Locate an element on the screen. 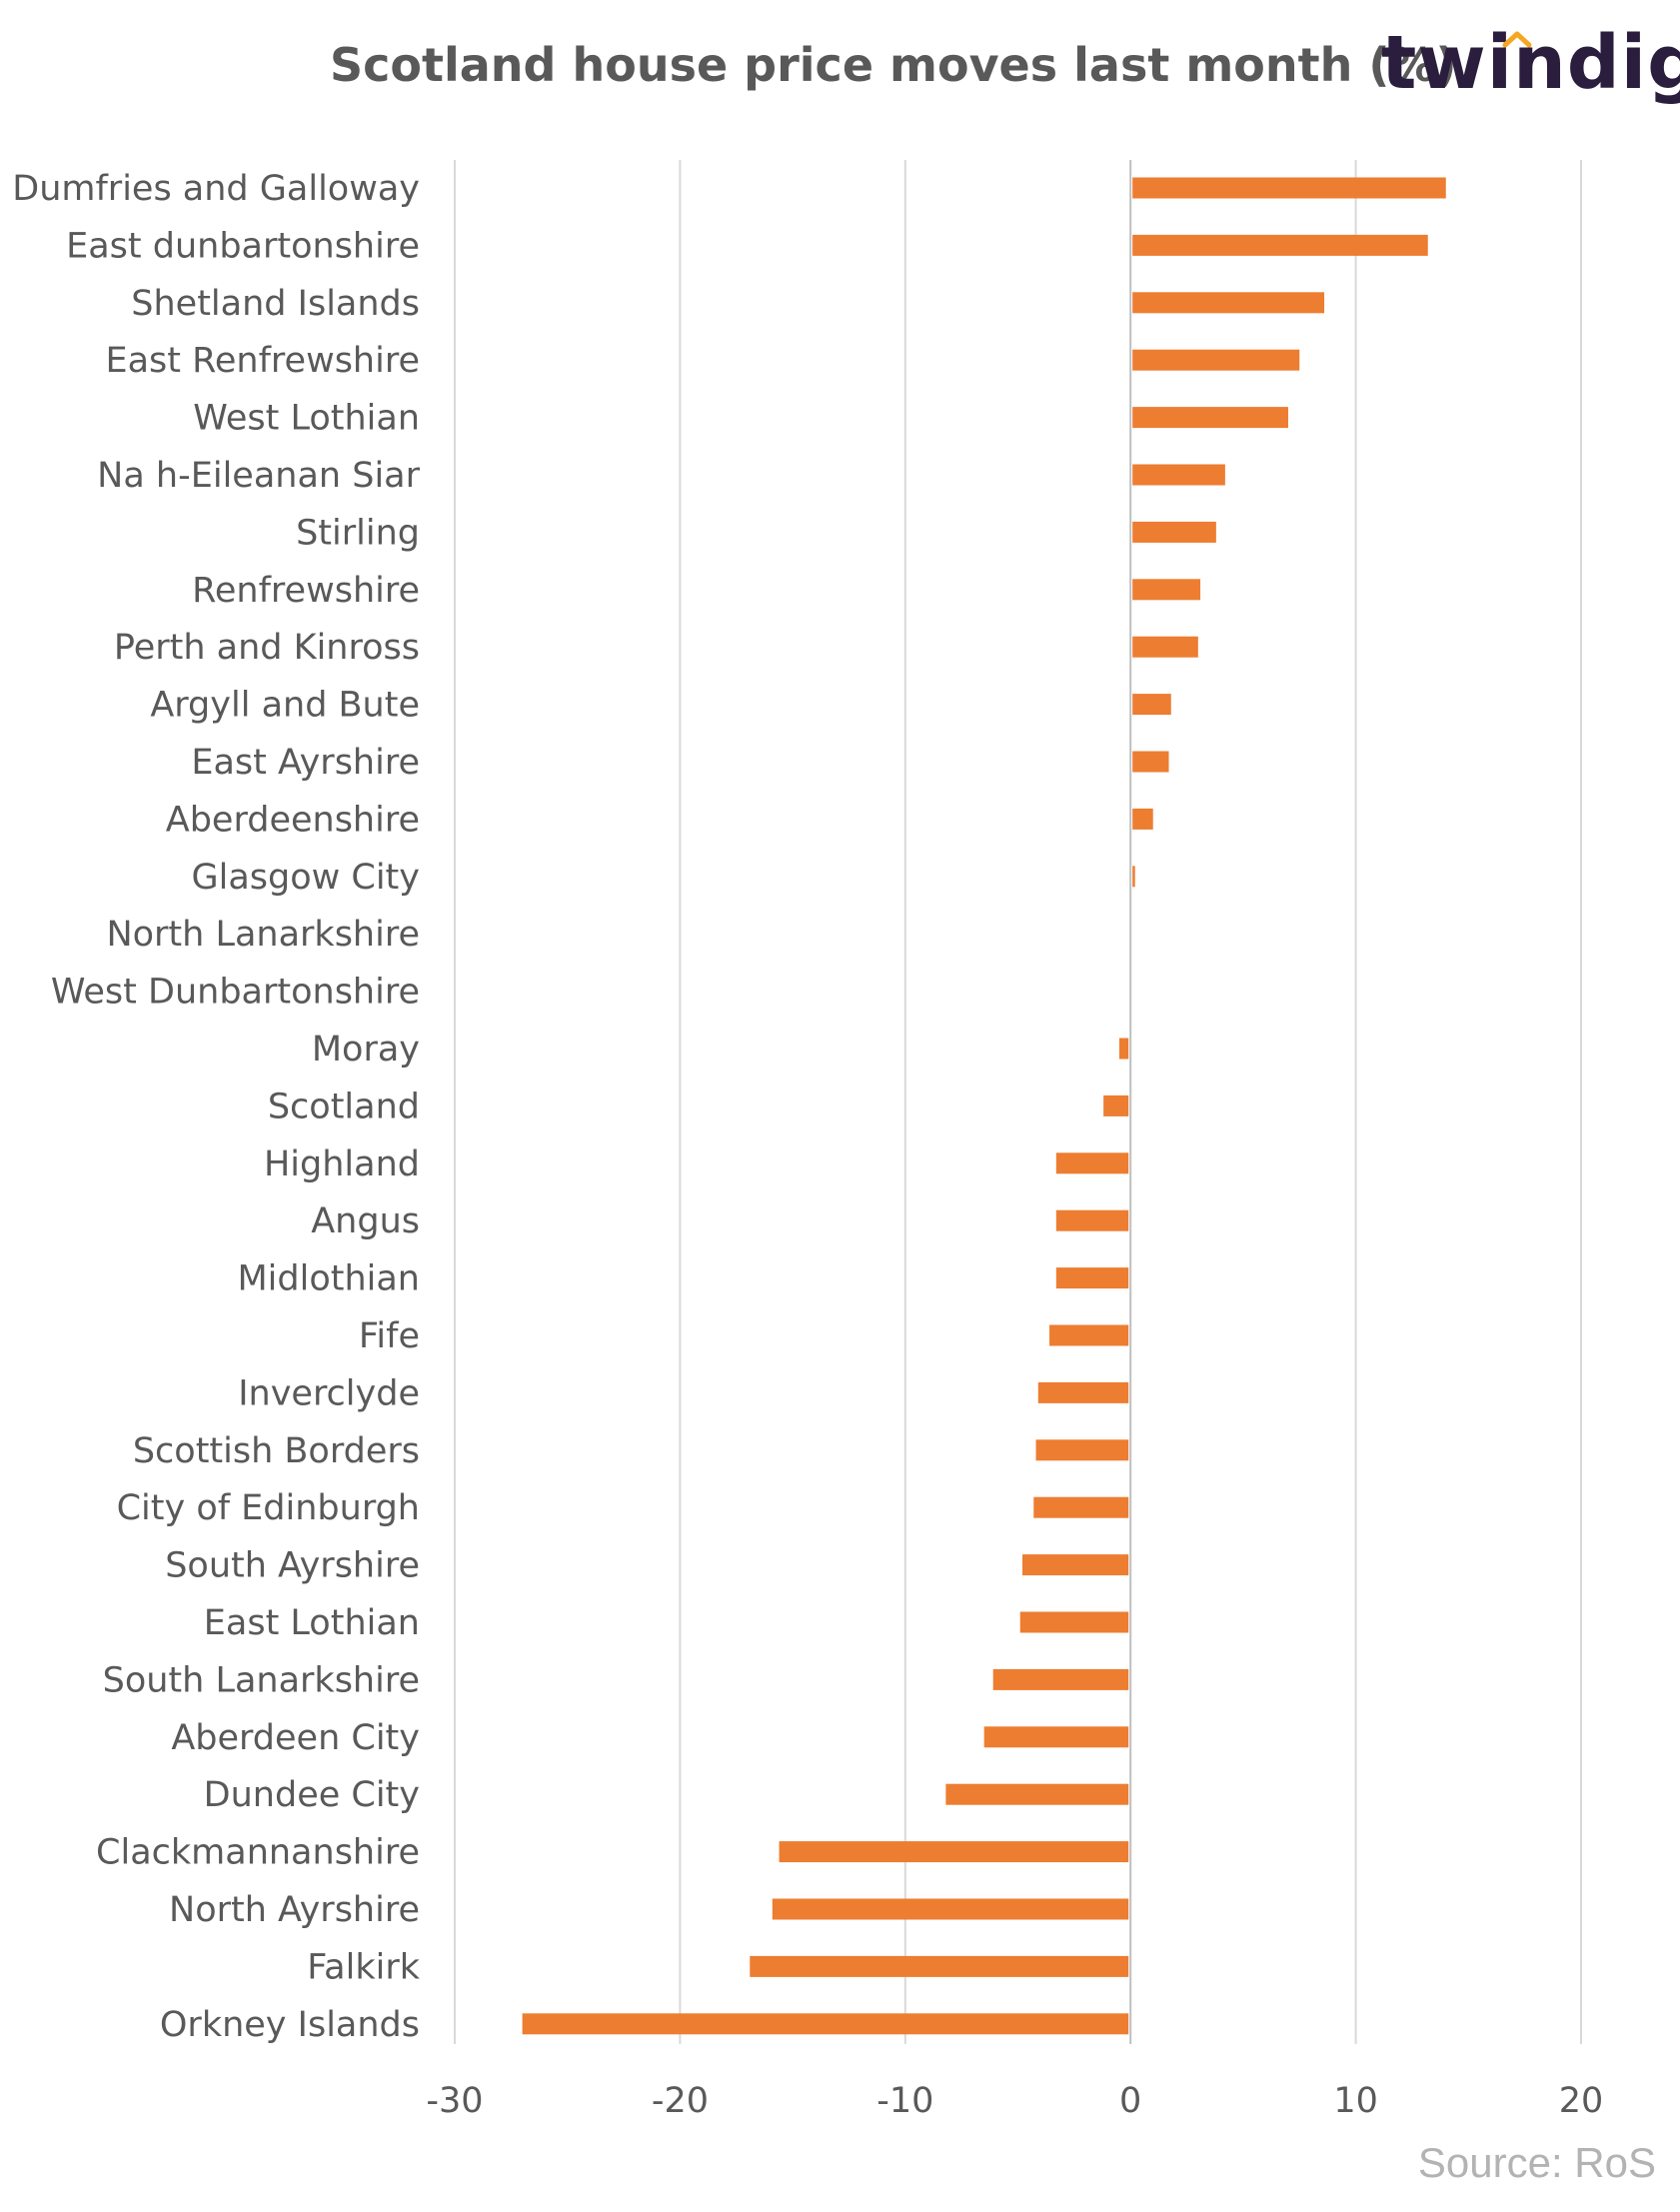 The height and width of the screenshot is (2212, 1680). category-label: West Dunbartonshire is located at coordinates (236, 993).